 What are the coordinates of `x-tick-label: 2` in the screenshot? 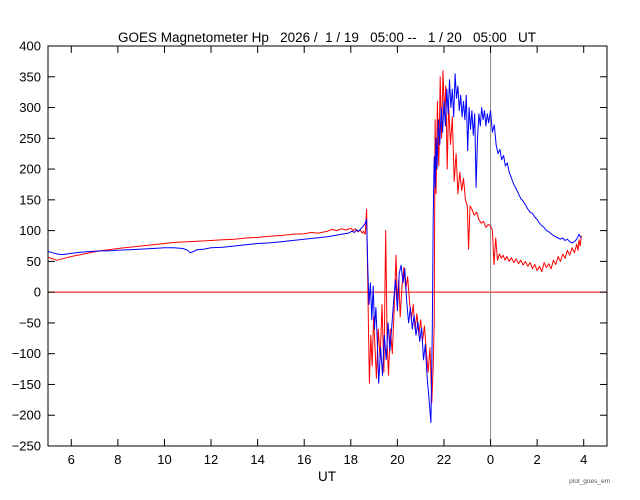 It's located at (537, 459).